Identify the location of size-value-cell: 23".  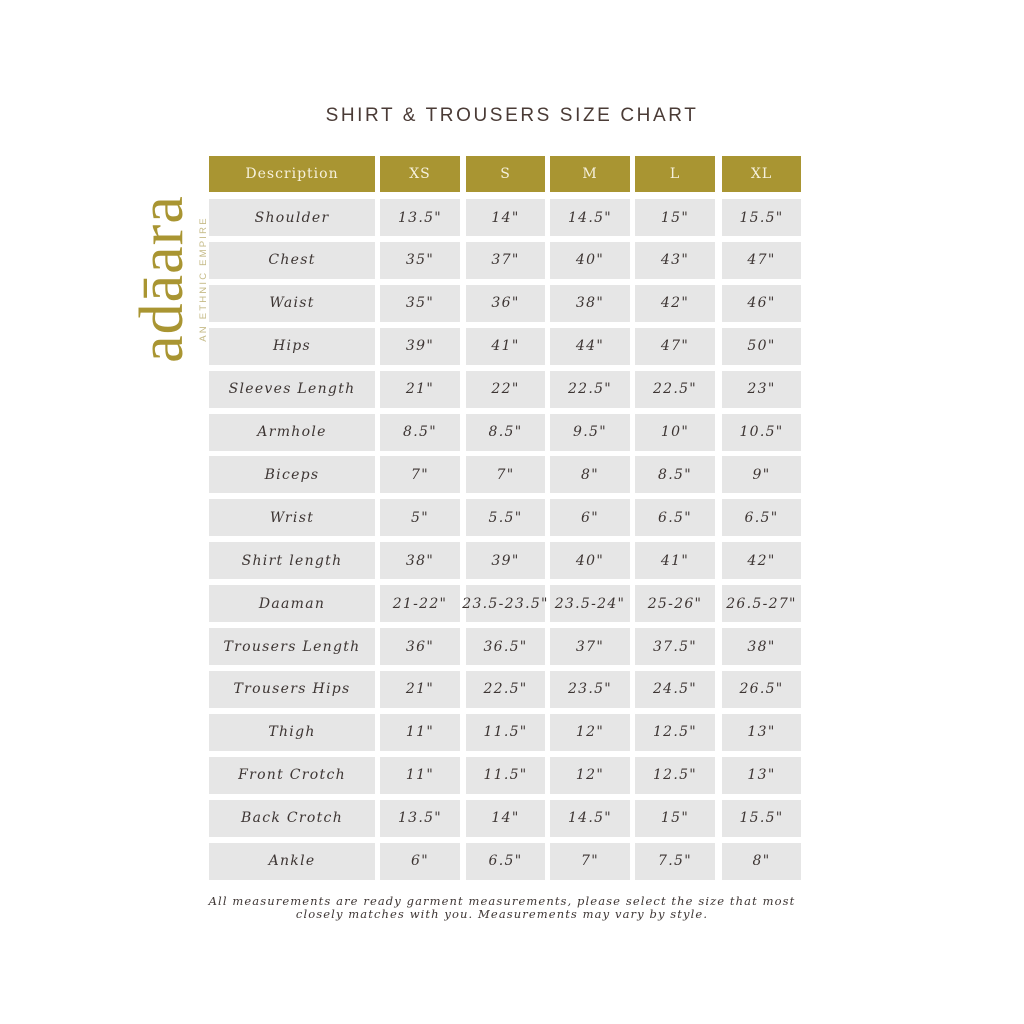
(761, 389).